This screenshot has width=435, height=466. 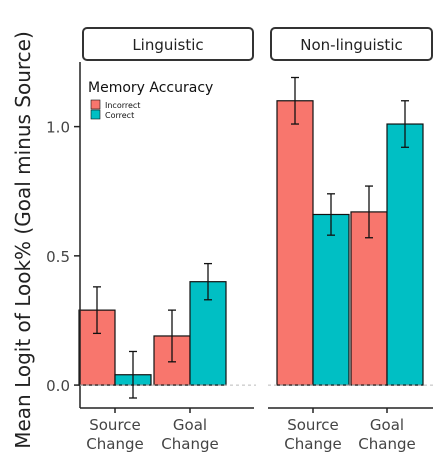 I want to click on legend-label: Incorrect, so click(x=122, y=105).